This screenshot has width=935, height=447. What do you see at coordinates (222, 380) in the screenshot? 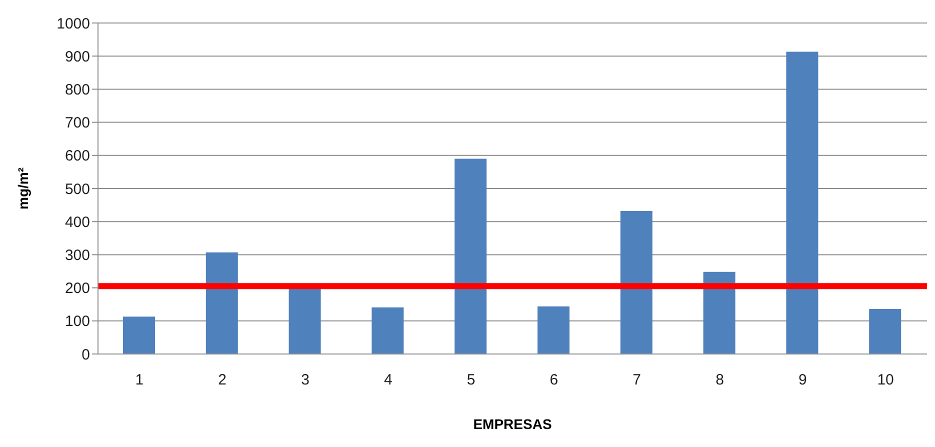
I see `x-tick-label: 2` at bounding box center [222, 380].